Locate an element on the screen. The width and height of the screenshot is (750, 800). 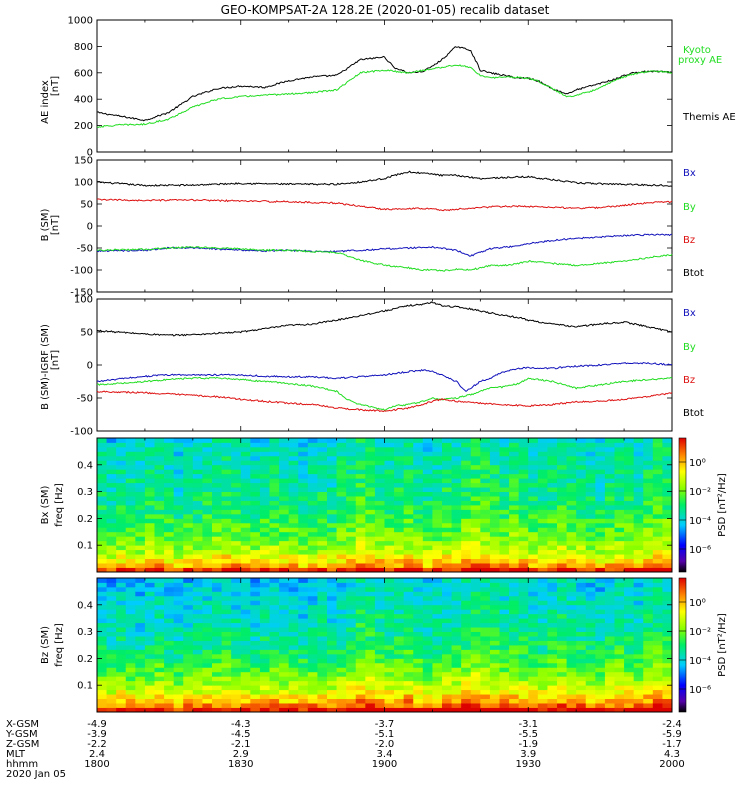
bsm-series-by is located at coordinates (384, 205).